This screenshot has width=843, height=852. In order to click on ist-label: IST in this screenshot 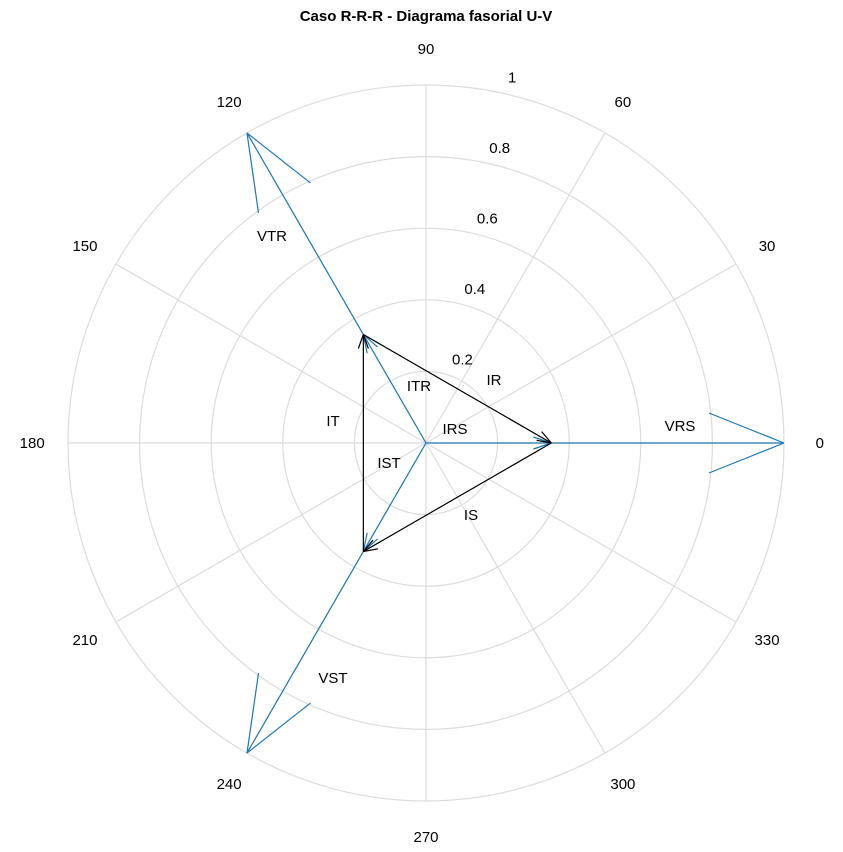, I will do `click(388, 463)`.